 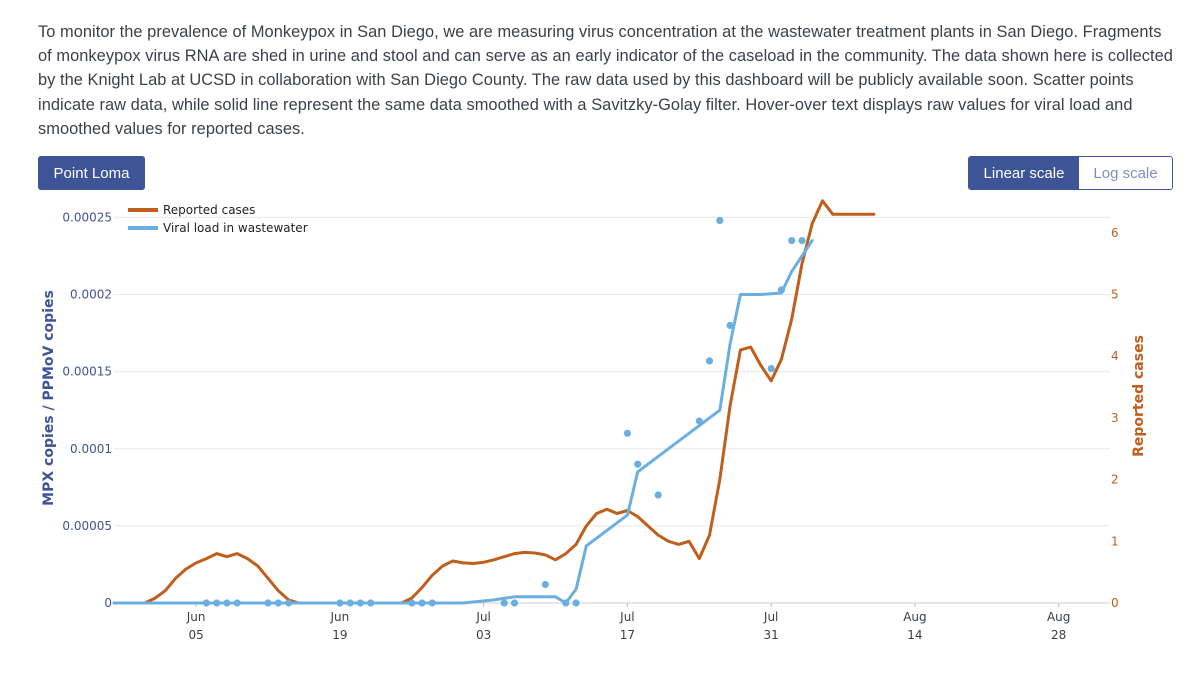 I want to click on log-scale-button: Log scale, so click(x=1125, y=173).